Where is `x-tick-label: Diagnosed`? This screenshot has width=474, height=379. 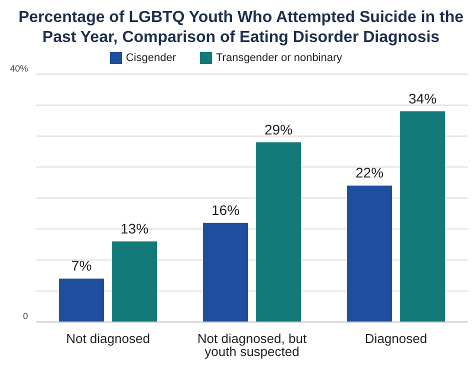
x-tick-label: Diagnosed is located at coordinates (396, 338).